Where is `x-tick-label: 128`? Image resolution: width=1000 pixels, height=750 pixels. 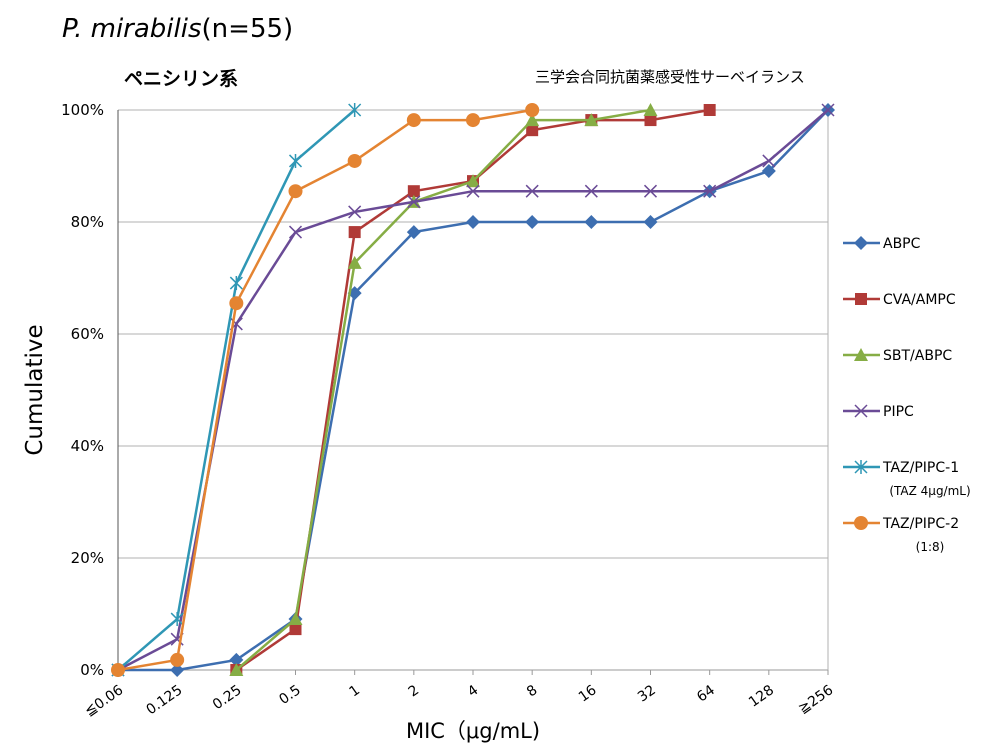
x-tick-label: 128 is located at coordinates (761, 696).